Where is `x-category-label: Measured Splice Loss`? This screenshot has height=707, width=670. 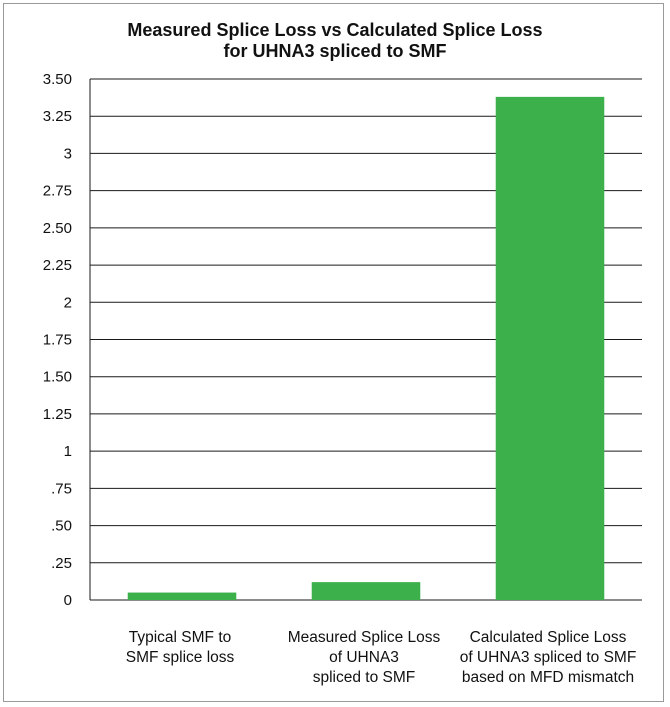 x-category-label: Measured Splice Loss is located at coordinates (364, 637).